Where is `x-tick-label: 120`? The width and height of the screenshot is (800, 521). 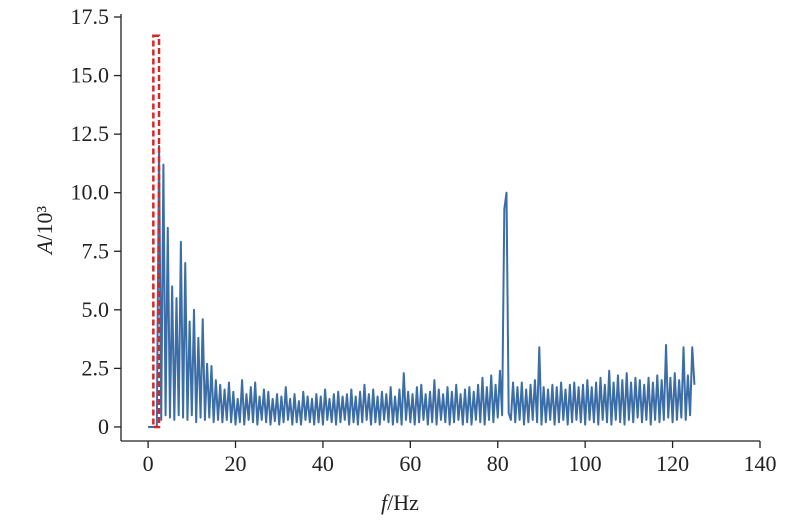 x-tick-label: 120 is located at coordinates (672, 463).